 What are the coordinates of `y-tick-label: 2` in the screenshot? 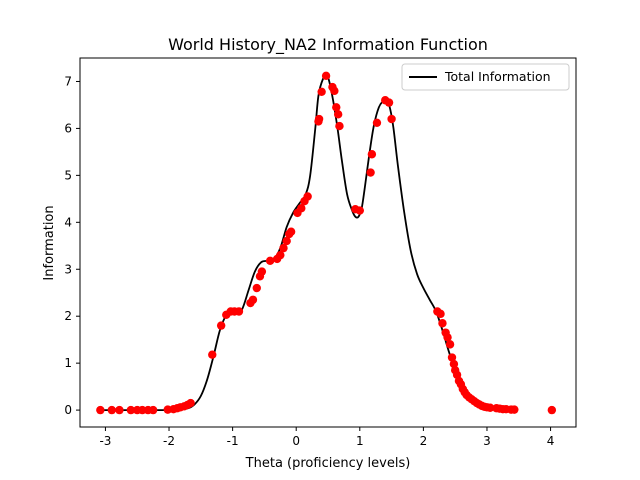 It's located at (68, 316).